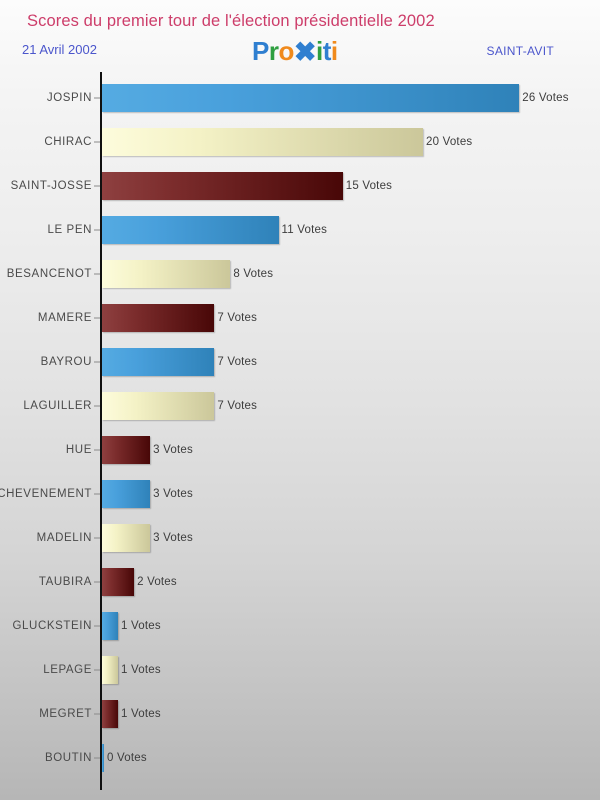 This screenshot has width=600, height=800. I want to click on bar-row: HUE 3 Votes, so click(300, 450).